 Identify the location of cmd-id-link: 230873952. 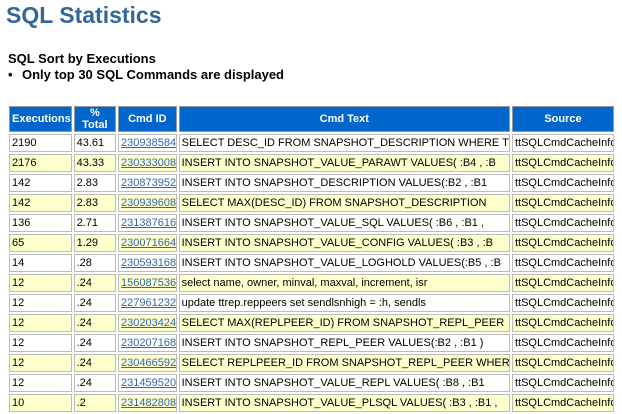
(149, 183).